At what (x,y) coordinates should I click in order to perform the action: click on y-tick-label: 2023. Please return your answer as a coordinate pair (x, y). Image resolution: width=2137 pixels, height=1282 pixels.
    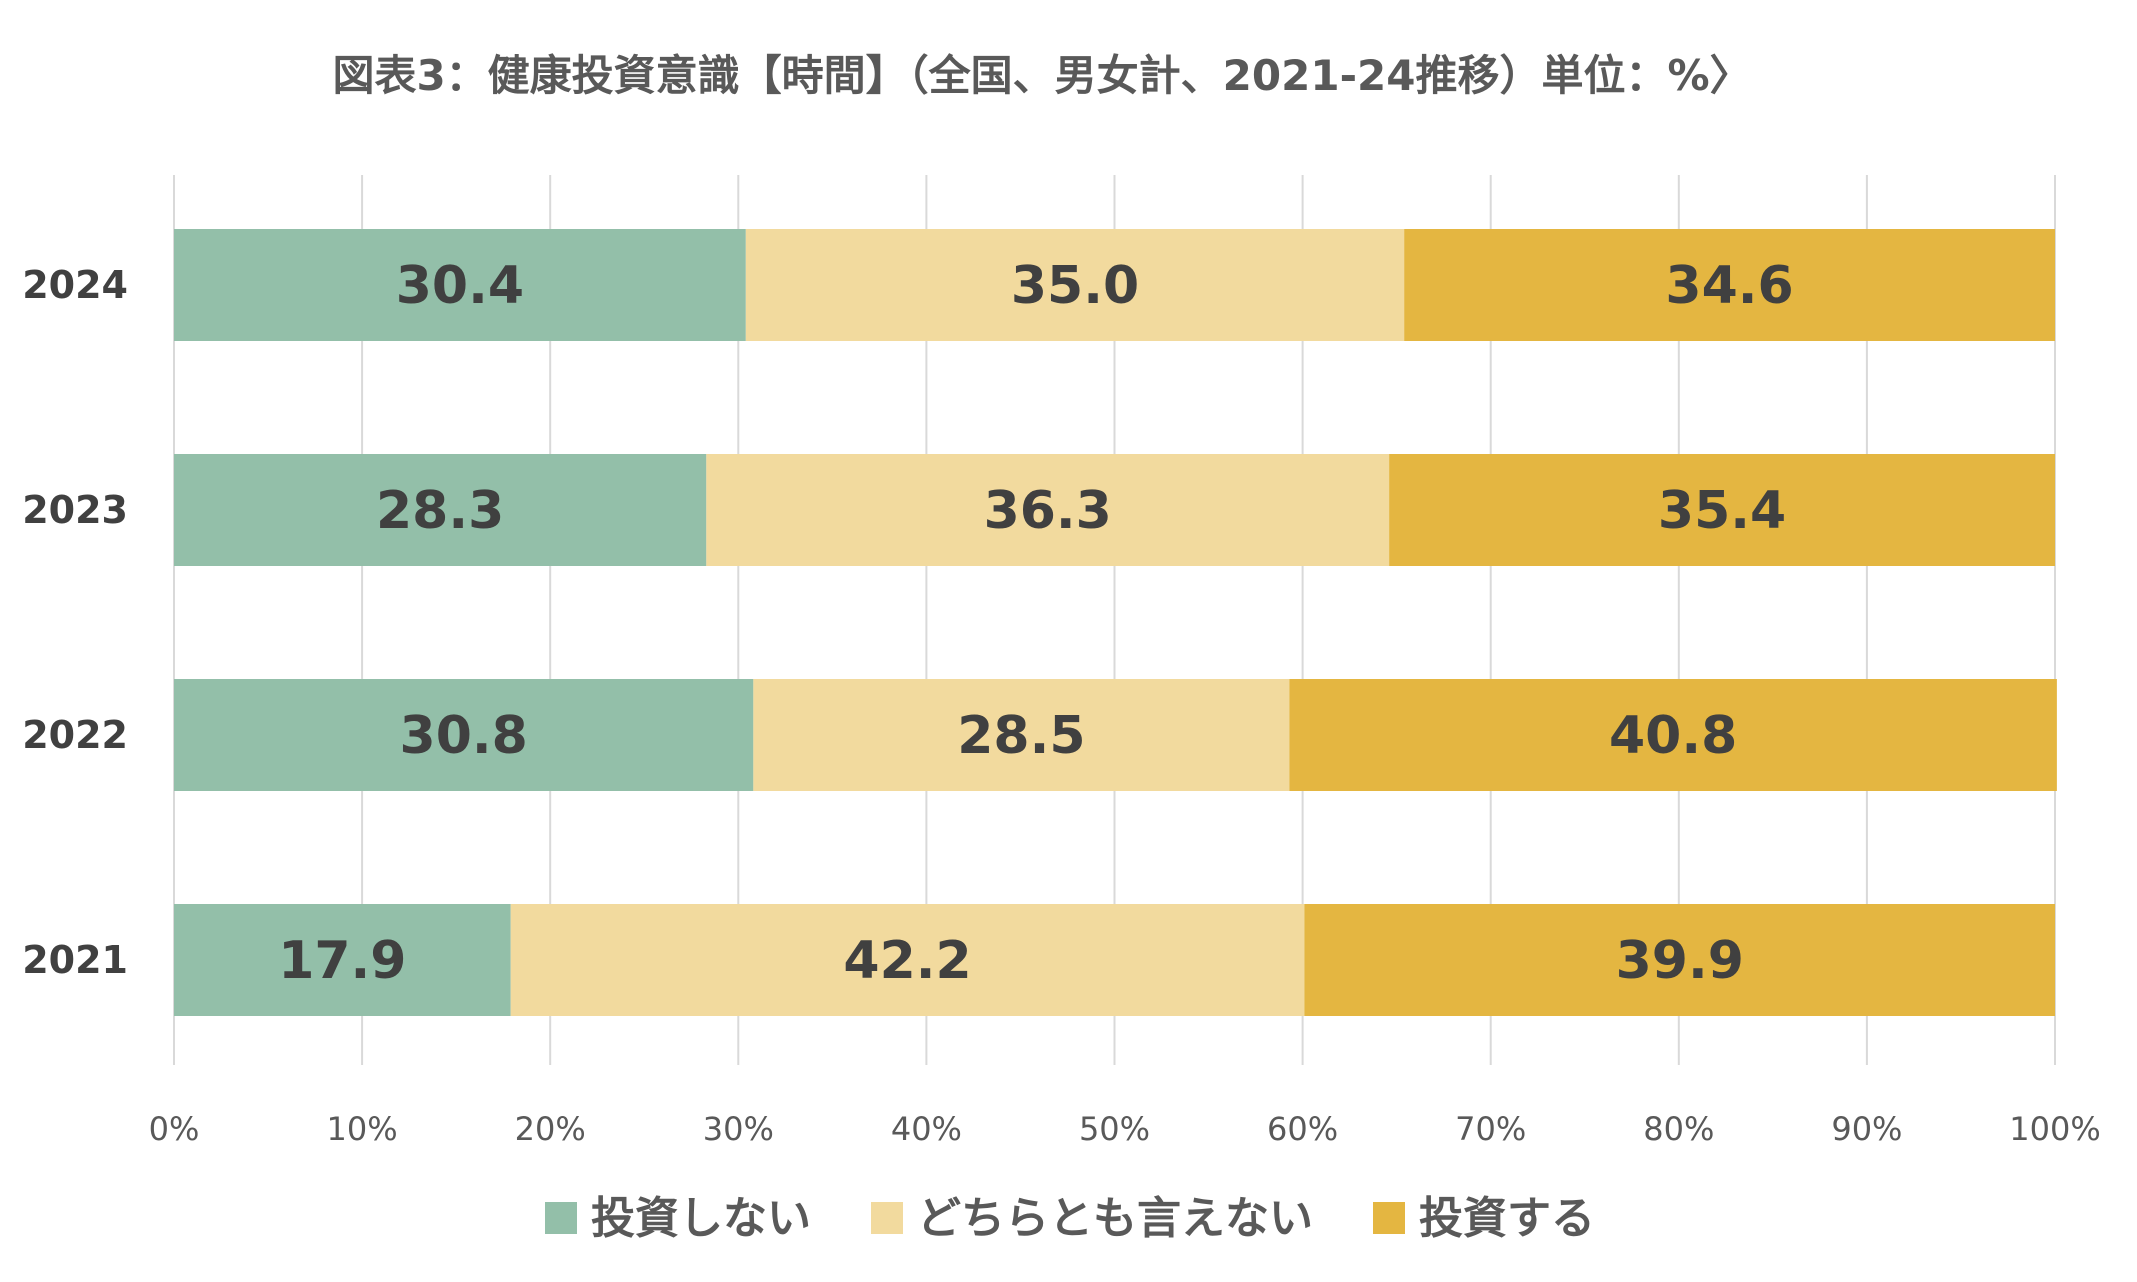
    Looking at the image, I should click on (75, 510).